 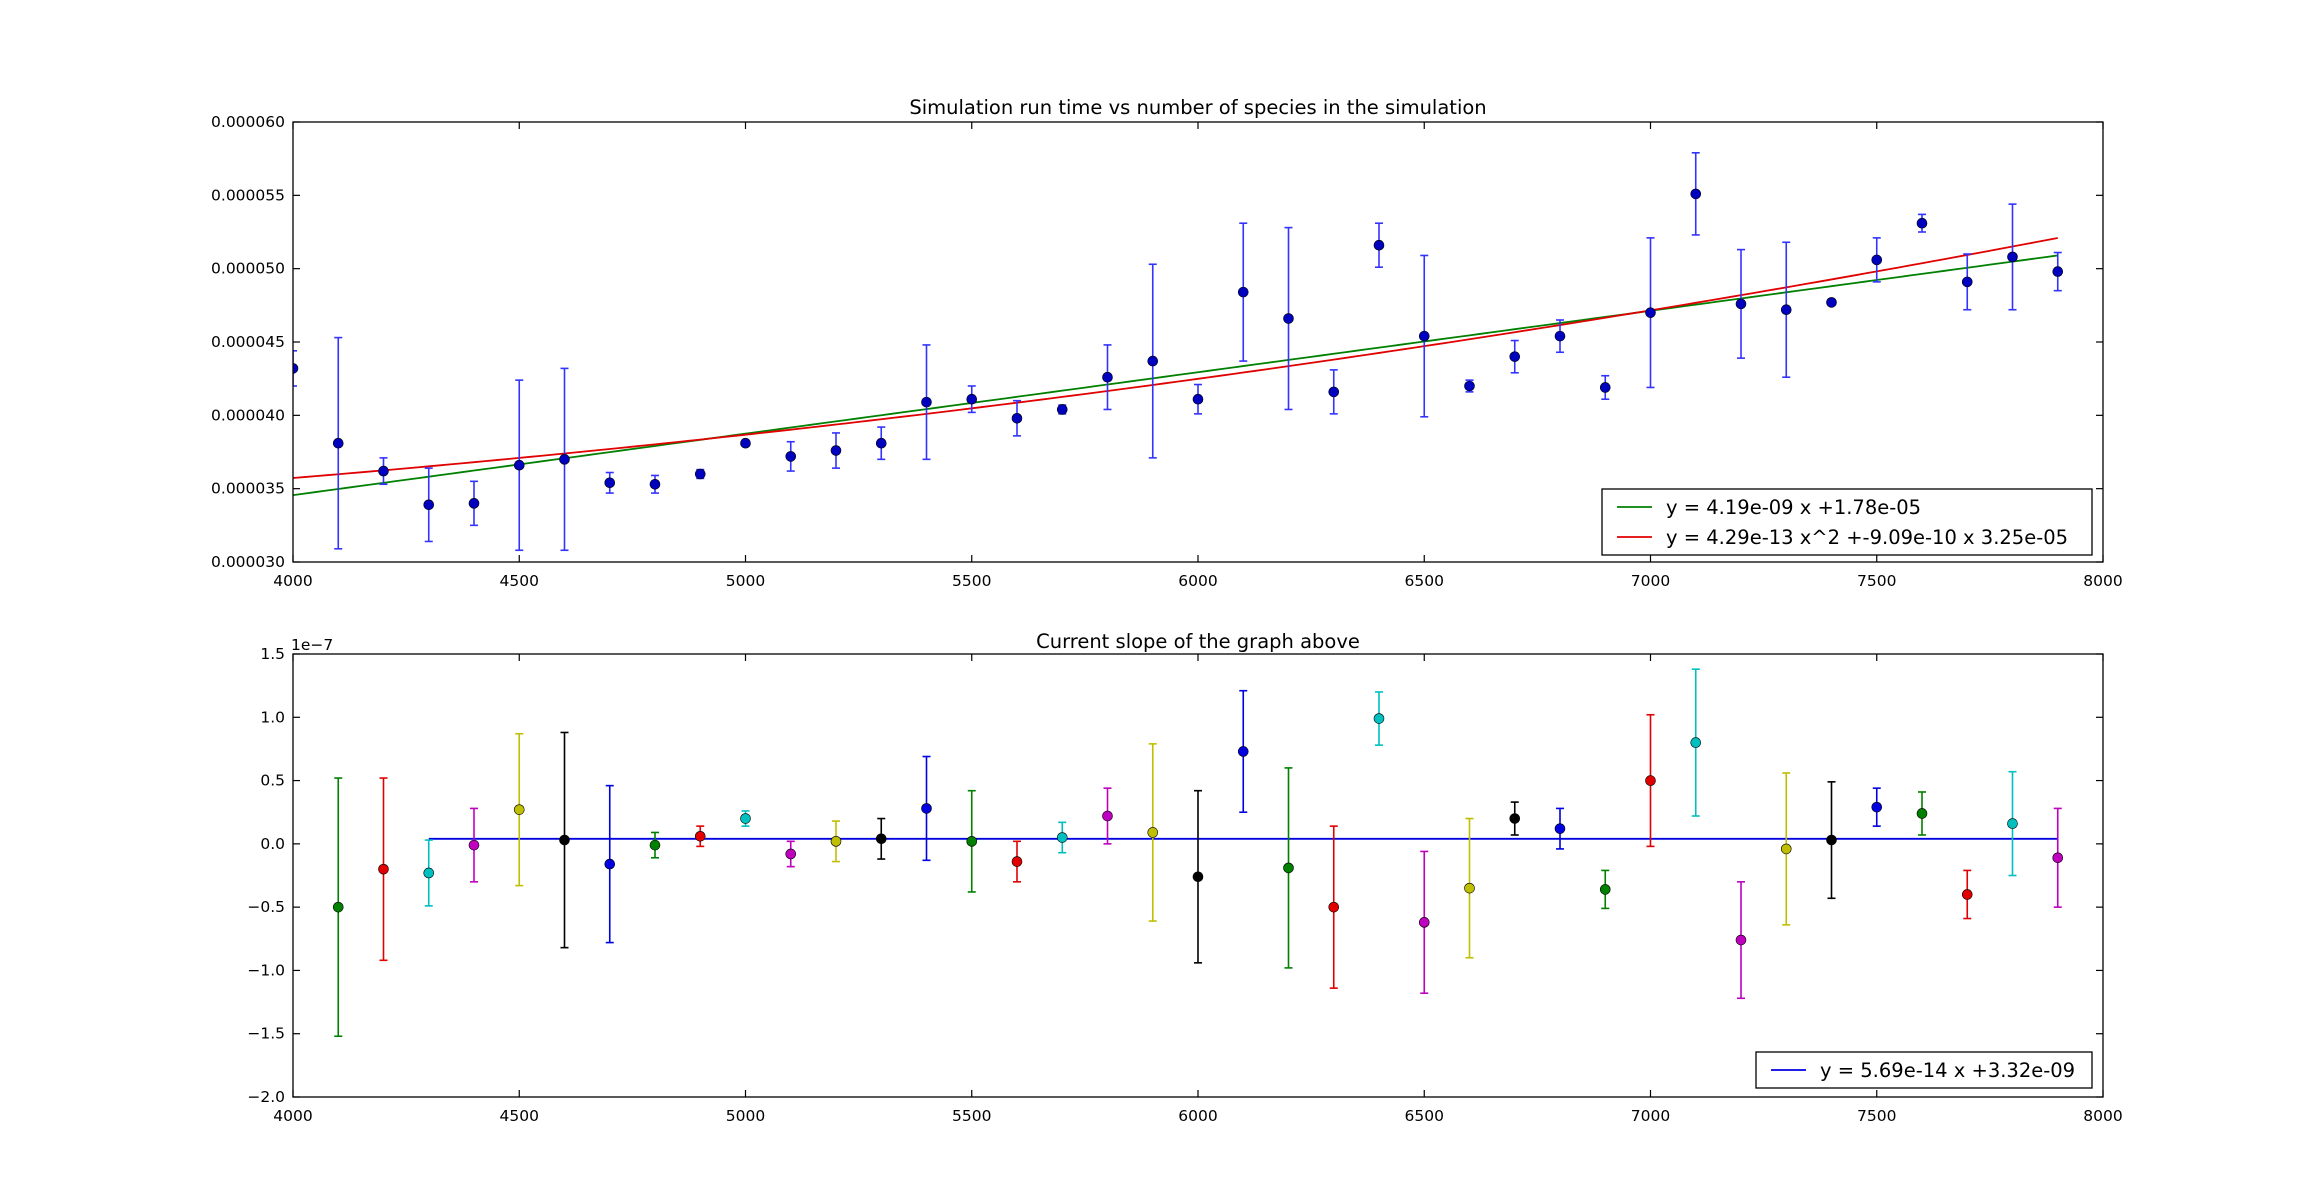 I want to click on y-tick-label: −0.5, so click(x=266, y=907).